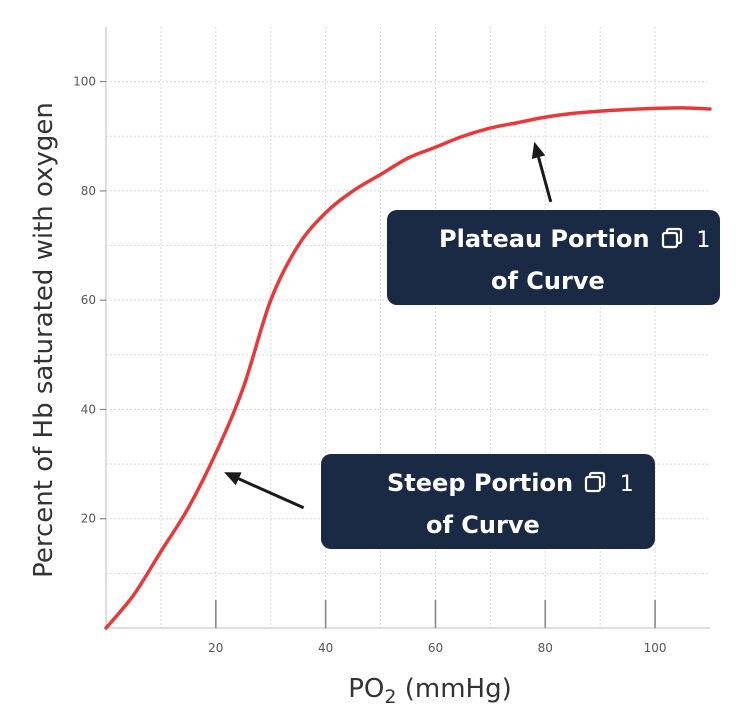  I want to click on x-axis-title: PO2 (mmHg), so click(430, 691).